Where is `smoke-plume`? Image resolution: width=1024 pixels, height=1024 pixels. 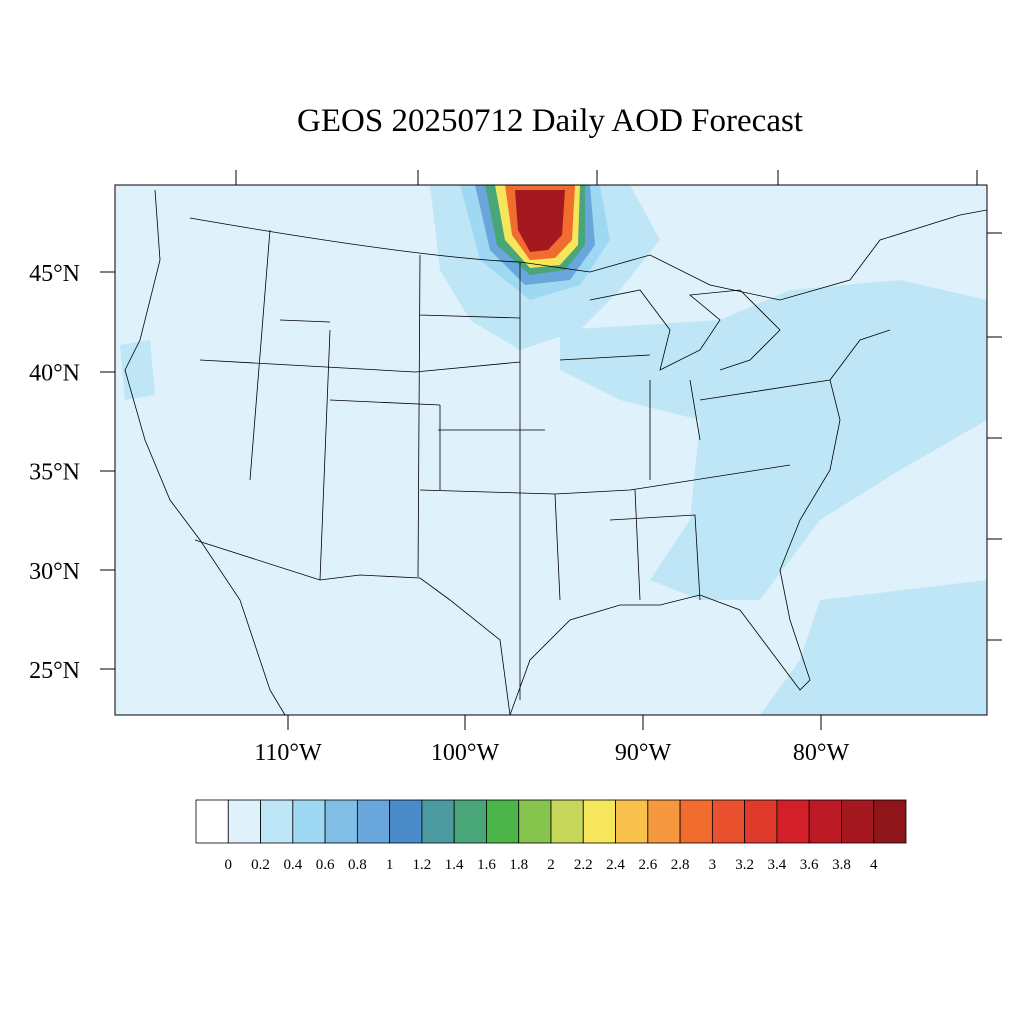
smoke-plume is located at coordinates (535, 242).